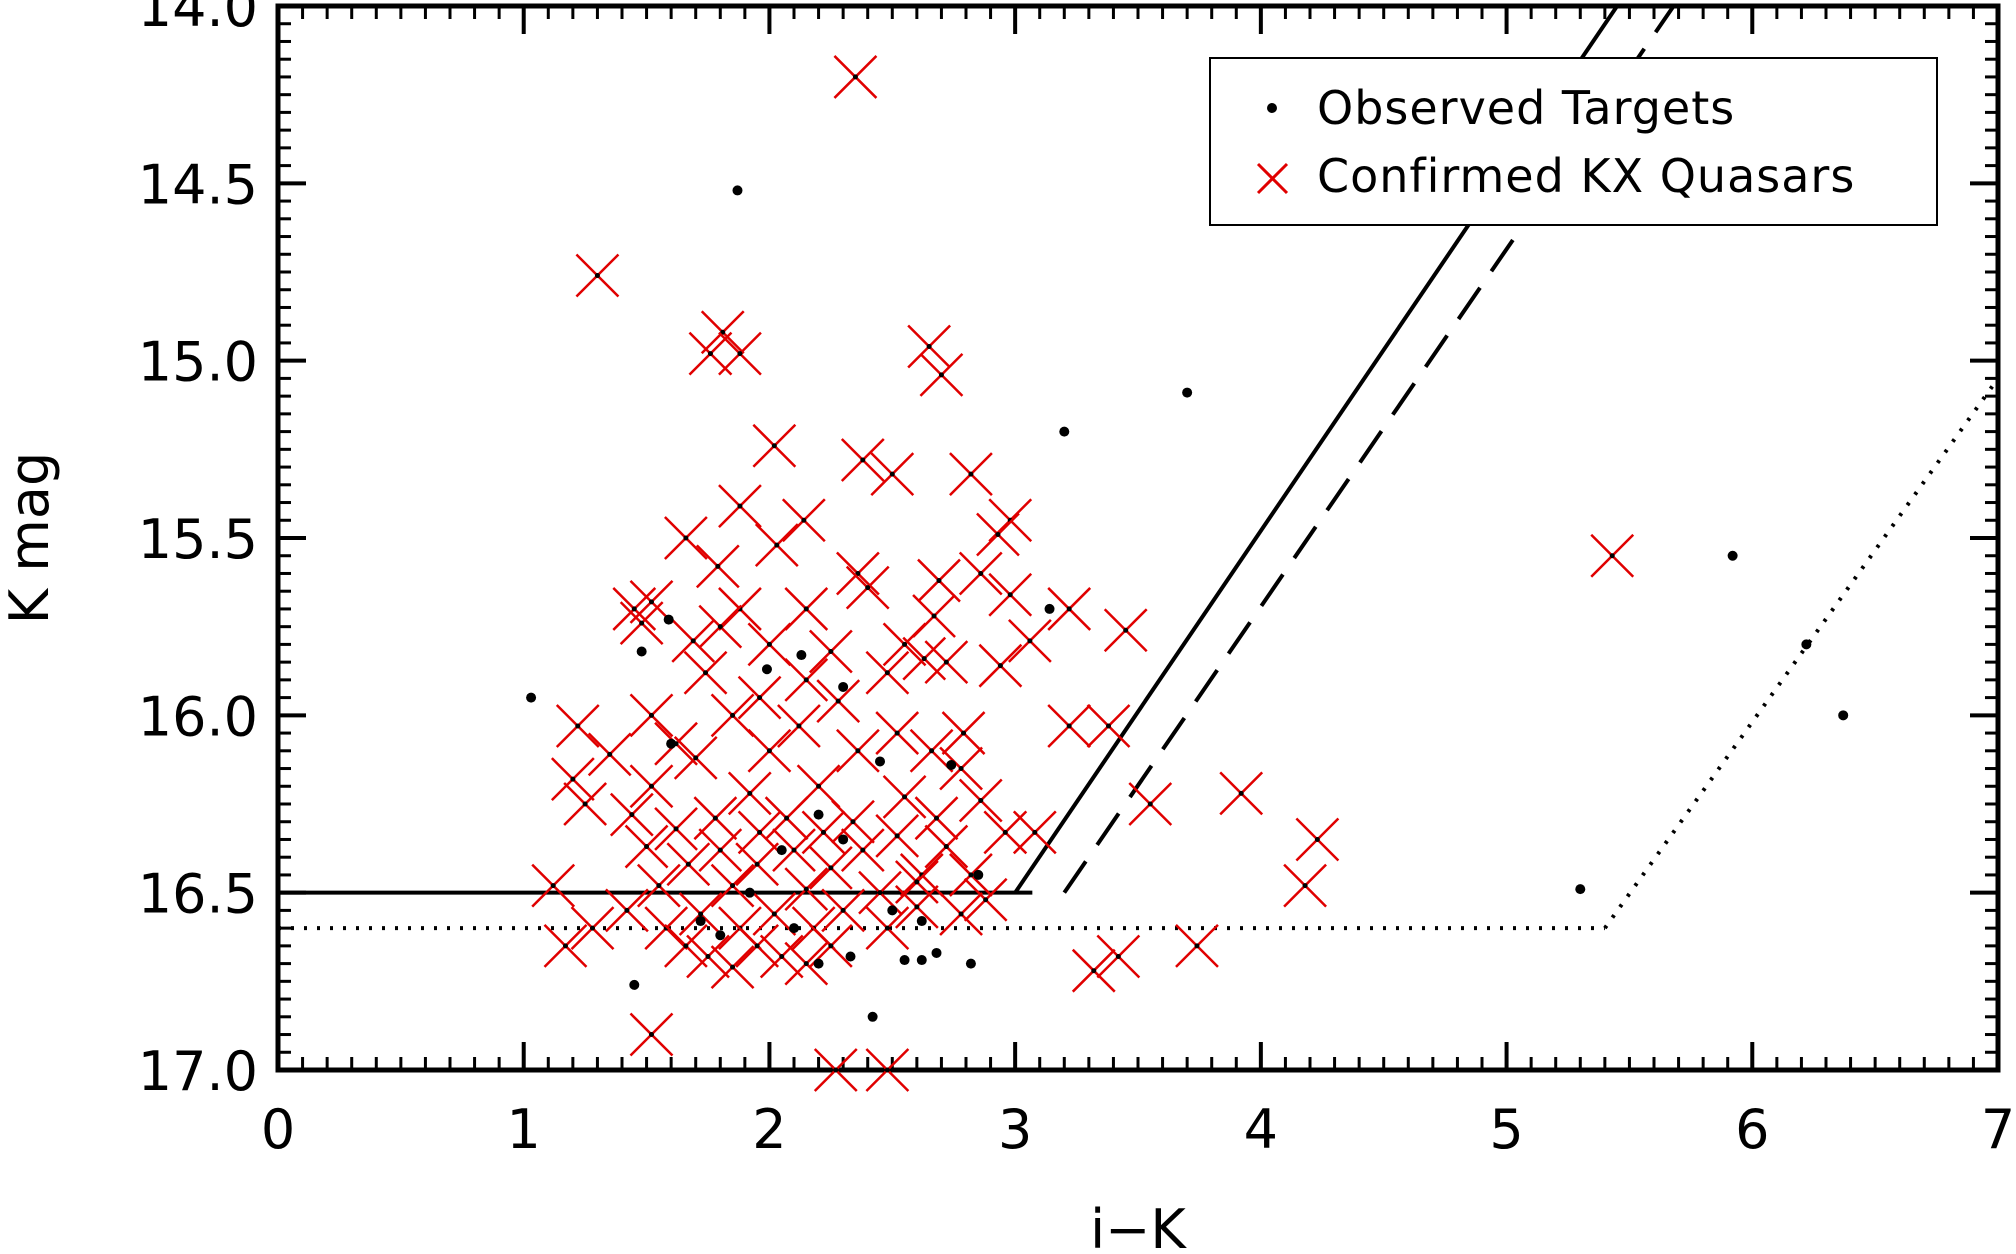 The width and height of the screenshot is (2016, 1254). I want to click on x-tick-label: 3, so click(1015, 1129).